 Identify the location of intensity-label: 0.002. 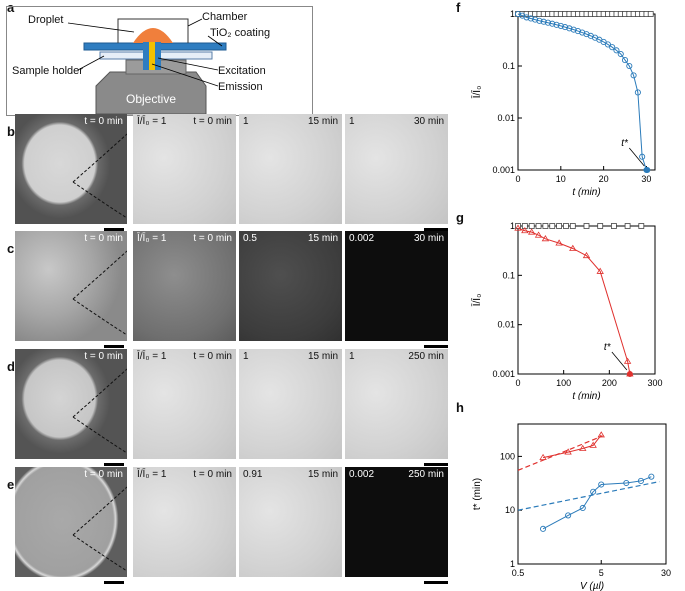
(362, 474).